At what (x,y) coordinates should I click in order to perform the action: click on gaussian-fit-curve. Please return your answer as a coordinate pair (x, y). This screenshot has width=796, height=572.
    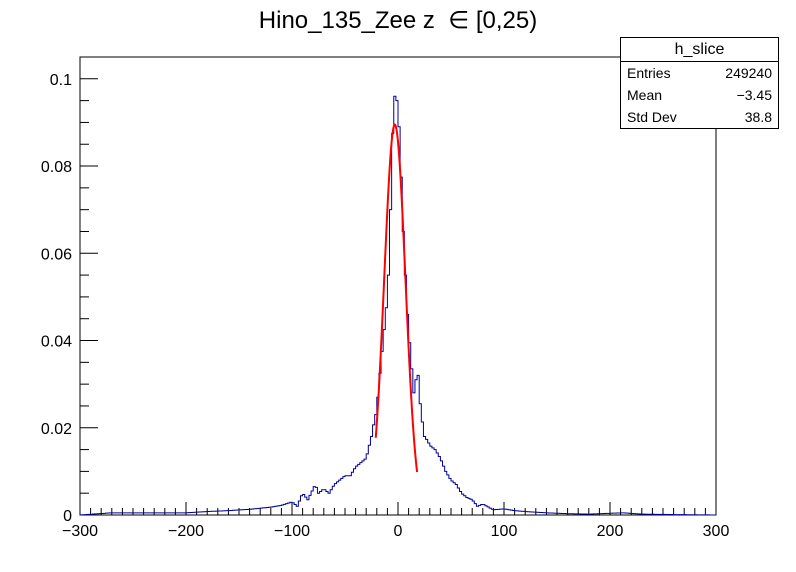
    Looking at the image, I should click on (396, 298).